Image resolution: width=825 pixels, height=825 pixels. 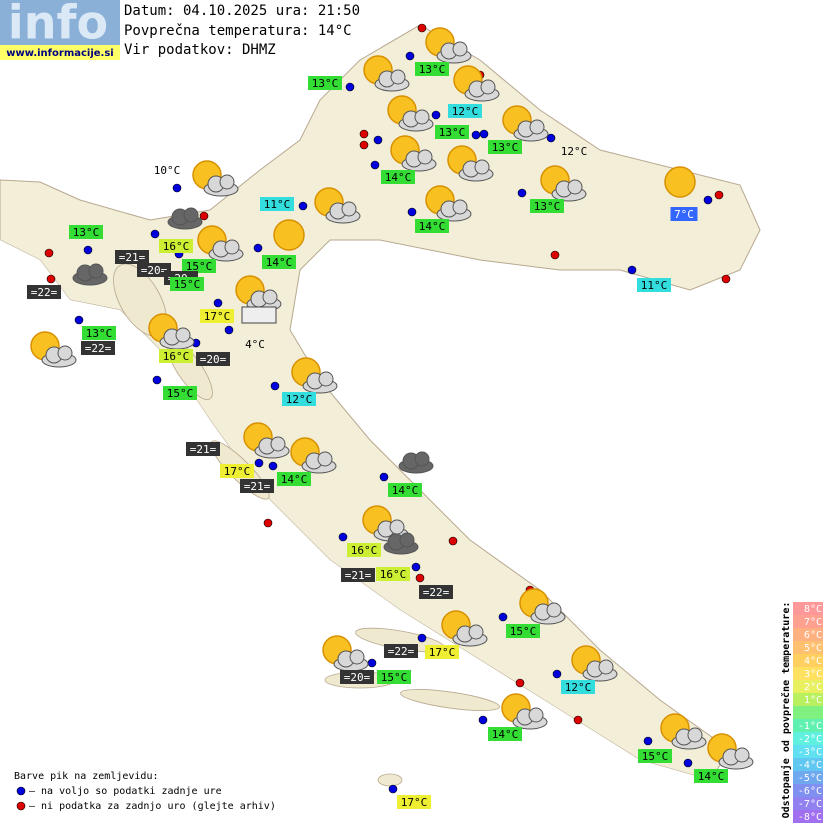 What do you see at coordinates (259, 315) in the screenshot?
I see `fog-icon` at bounding box center [259, 315].